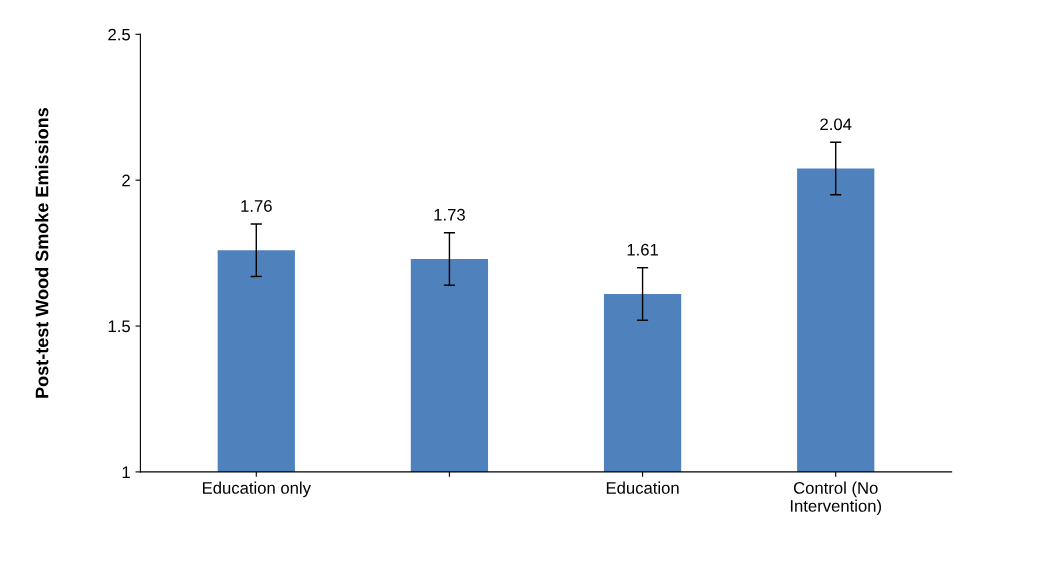 Image resolution: width=1040 pixels, height=572 pixels. I want to click on data-label: 1.61, so click(642, 249).